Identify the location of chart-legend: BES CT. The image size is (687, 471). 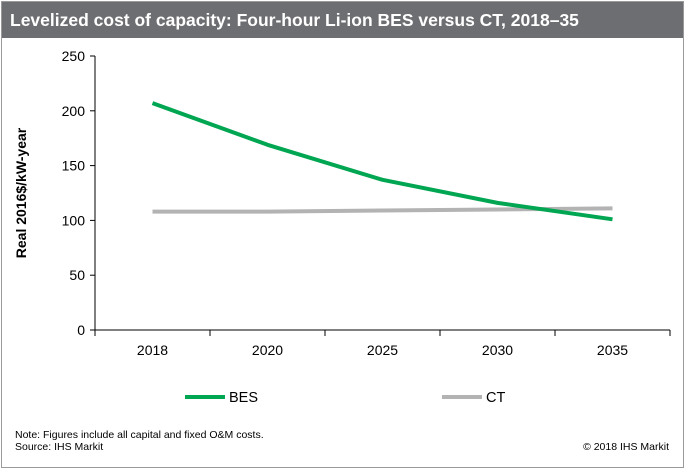
(345, 398).